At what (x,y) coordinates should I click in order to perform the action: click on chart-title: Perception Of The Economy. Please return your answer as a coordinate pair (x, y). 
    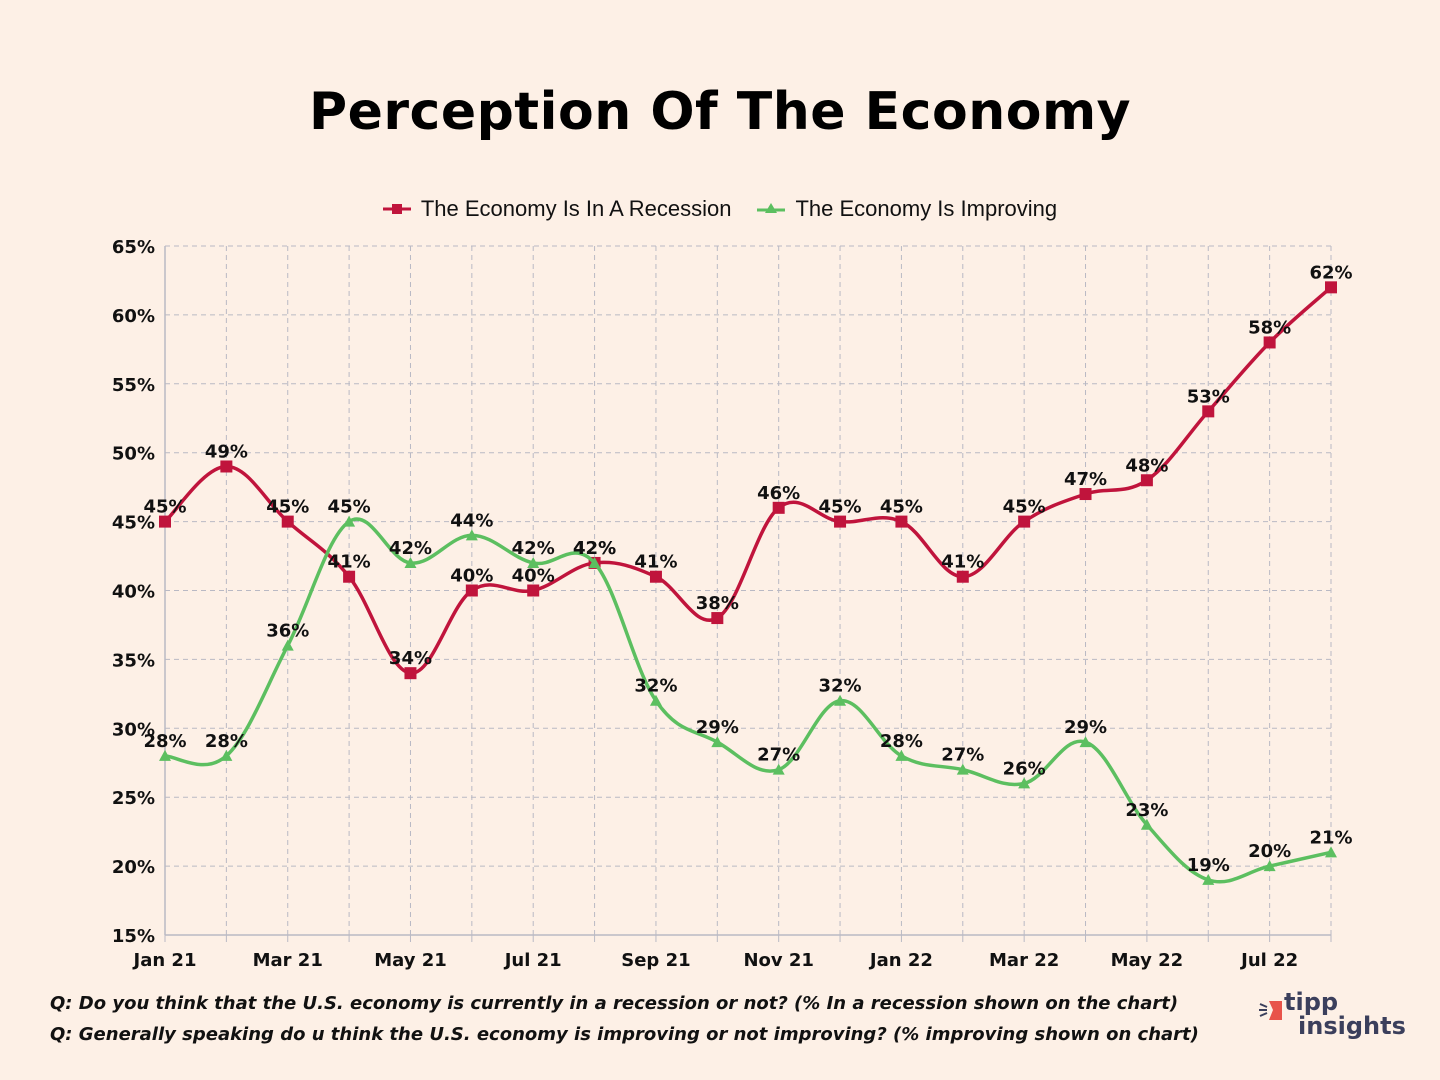
    Looking at the image, I should click on (720, 112).